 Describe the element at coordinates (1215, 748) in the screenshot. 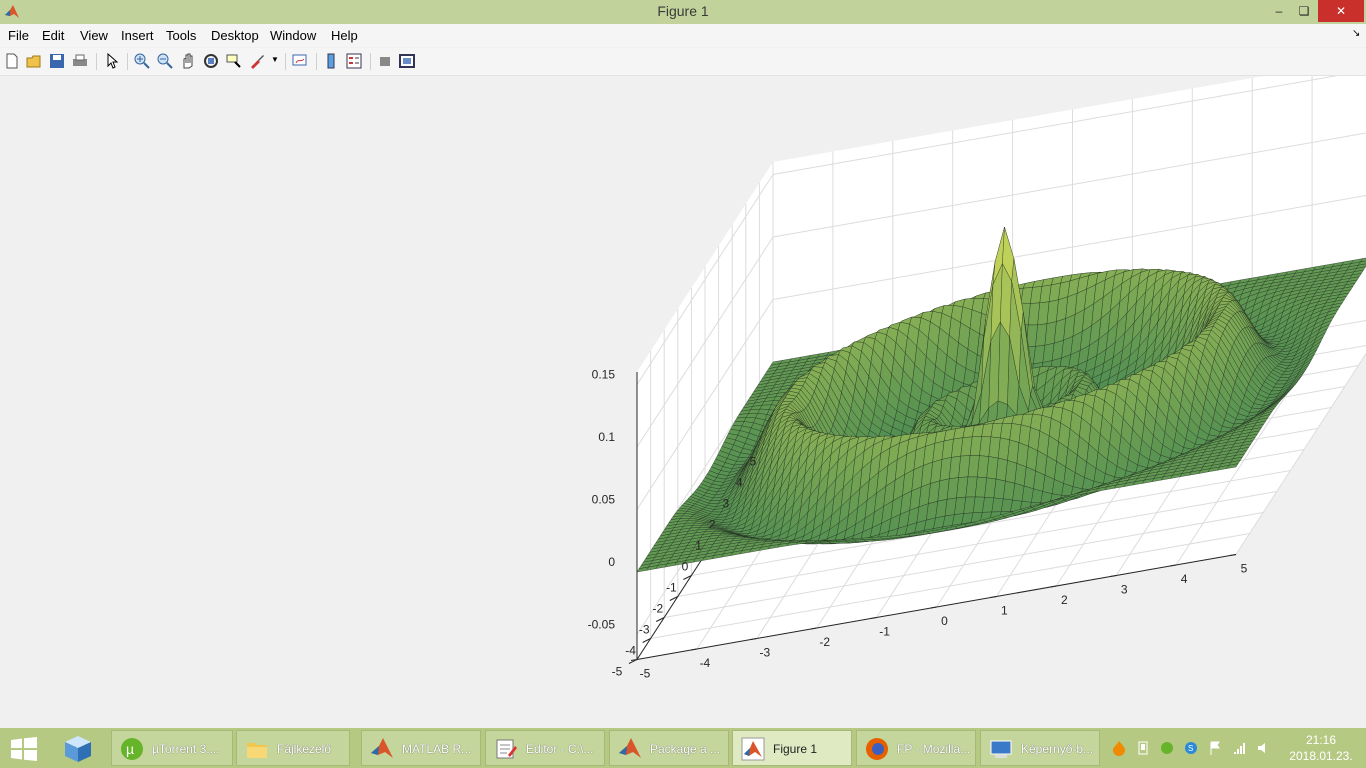

I see `tray-flag-icon` at that location.